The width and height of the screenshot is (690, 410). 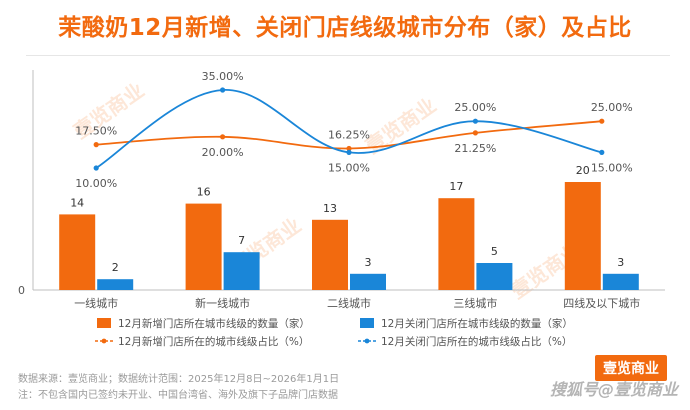 What do you see at coordinates (96, 303) in the screenshot?
I see `x-tick-label: 一线城市` at bounding box center [96, 303].